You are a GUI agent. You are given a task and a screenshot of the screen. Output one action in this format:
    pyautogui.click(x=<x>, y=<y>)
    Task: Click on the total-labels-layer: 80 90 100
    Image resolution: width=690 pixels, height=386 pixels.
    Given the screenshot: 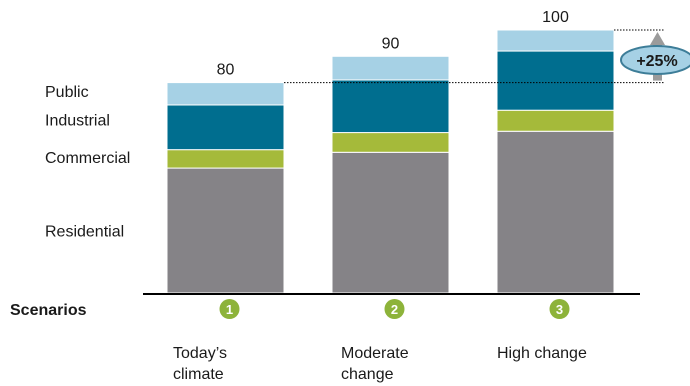 What is the action you would take?
    pyautogui.click(x=393, y=44)
    